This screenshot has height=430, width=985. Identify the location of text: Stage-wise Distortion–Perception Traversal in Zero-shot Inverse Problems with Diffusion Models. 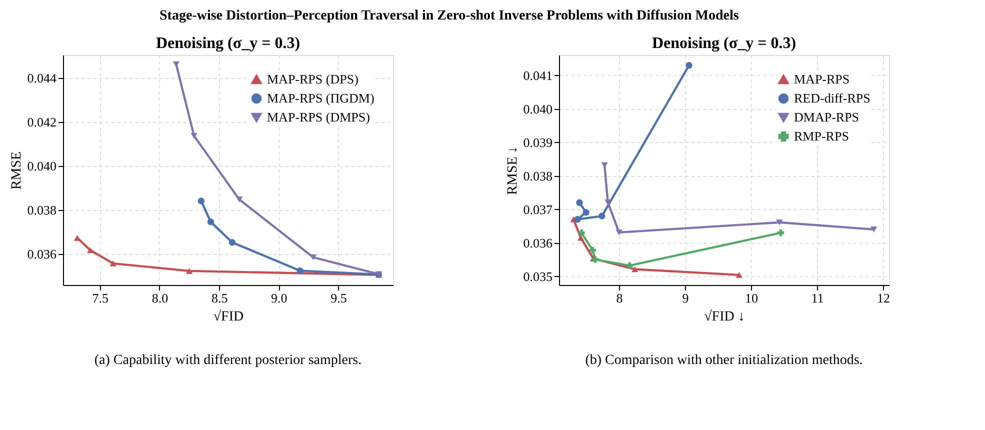
(450, 16).